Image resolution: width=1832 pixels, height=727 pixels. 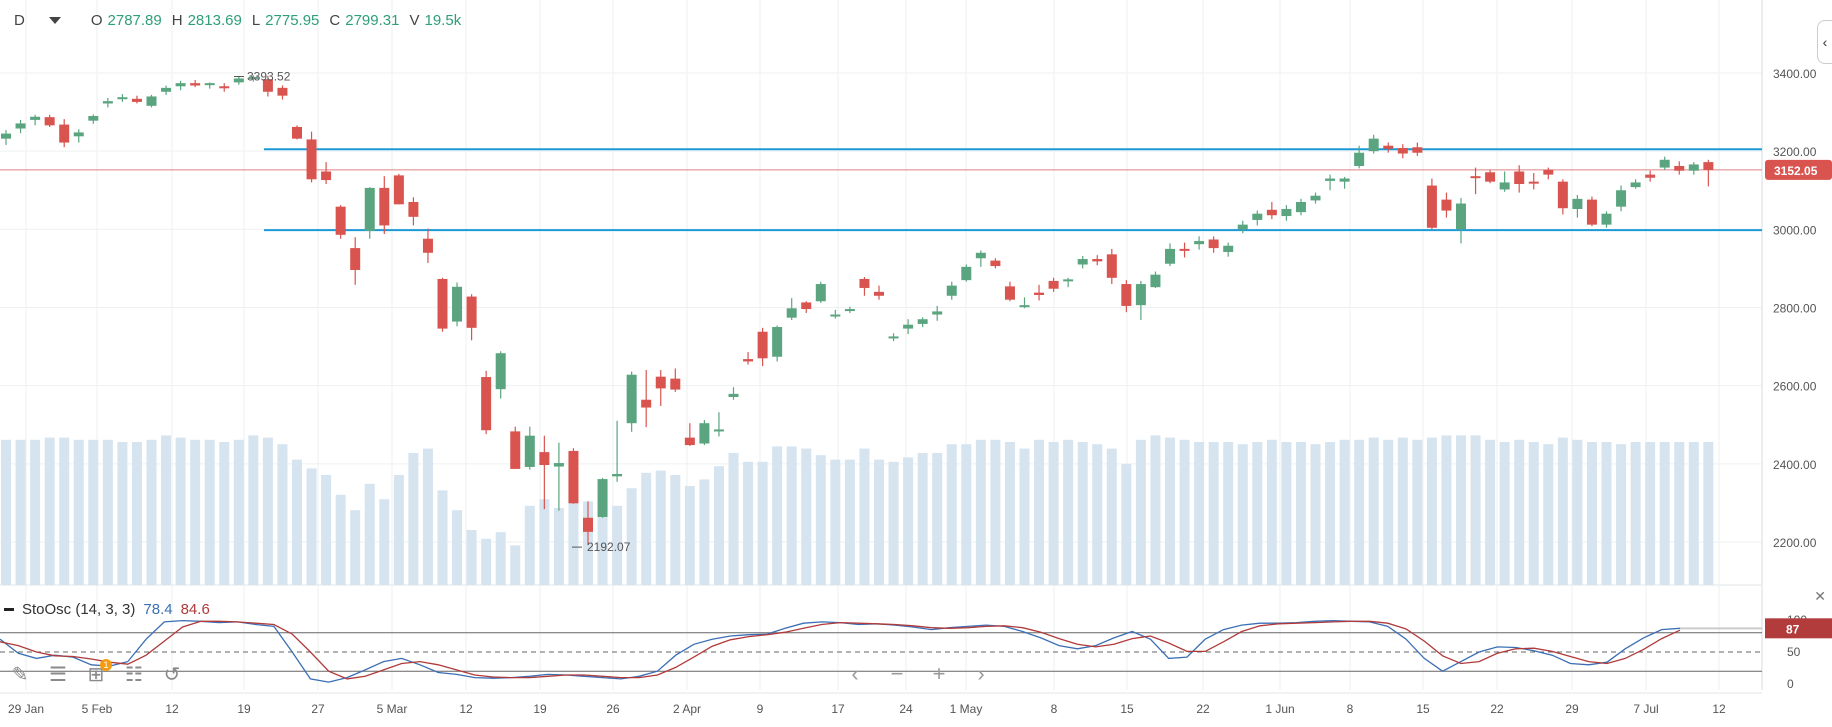 What do you see at coordinates (881, 651) in the screenshot?
I see `stochastic-panel` at bounding box center [881, 651].